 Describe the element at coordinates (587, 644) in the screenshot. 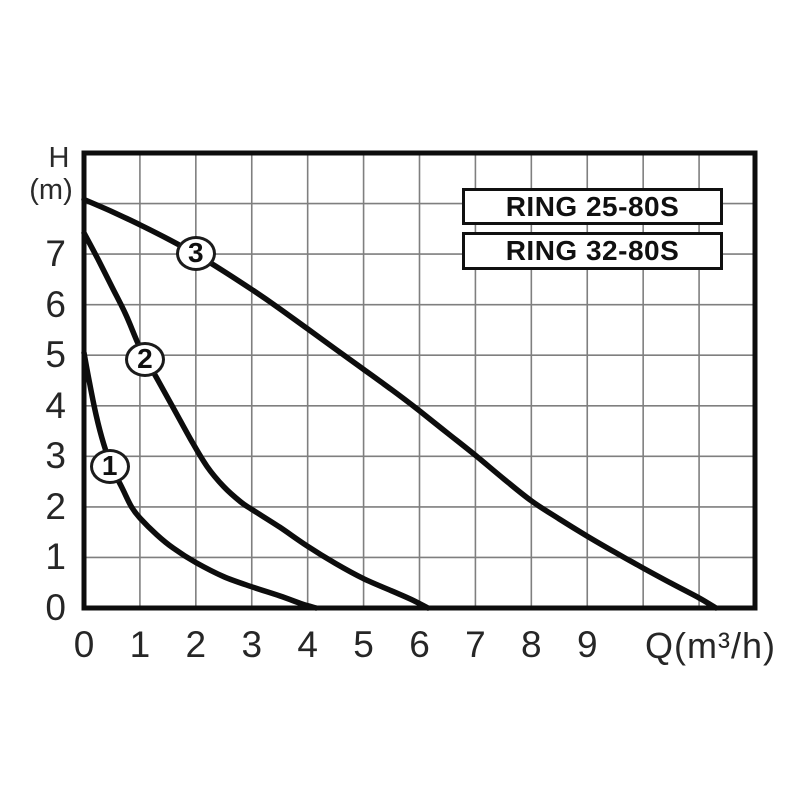

I see `x-tick-9: 9` at that location.